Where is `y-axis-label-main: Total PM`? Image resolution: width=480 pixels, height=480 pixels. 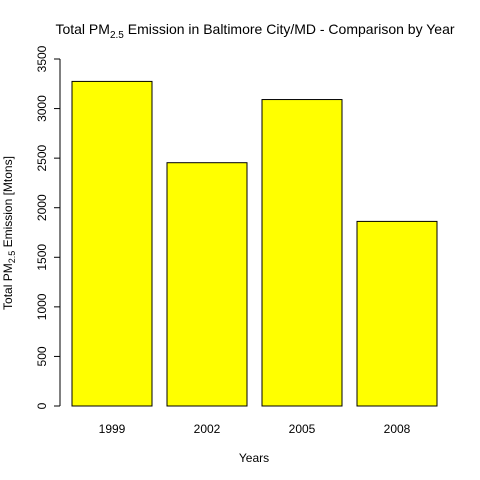 y-axis-label-main: Total PM is located at coordinates (8, 286).